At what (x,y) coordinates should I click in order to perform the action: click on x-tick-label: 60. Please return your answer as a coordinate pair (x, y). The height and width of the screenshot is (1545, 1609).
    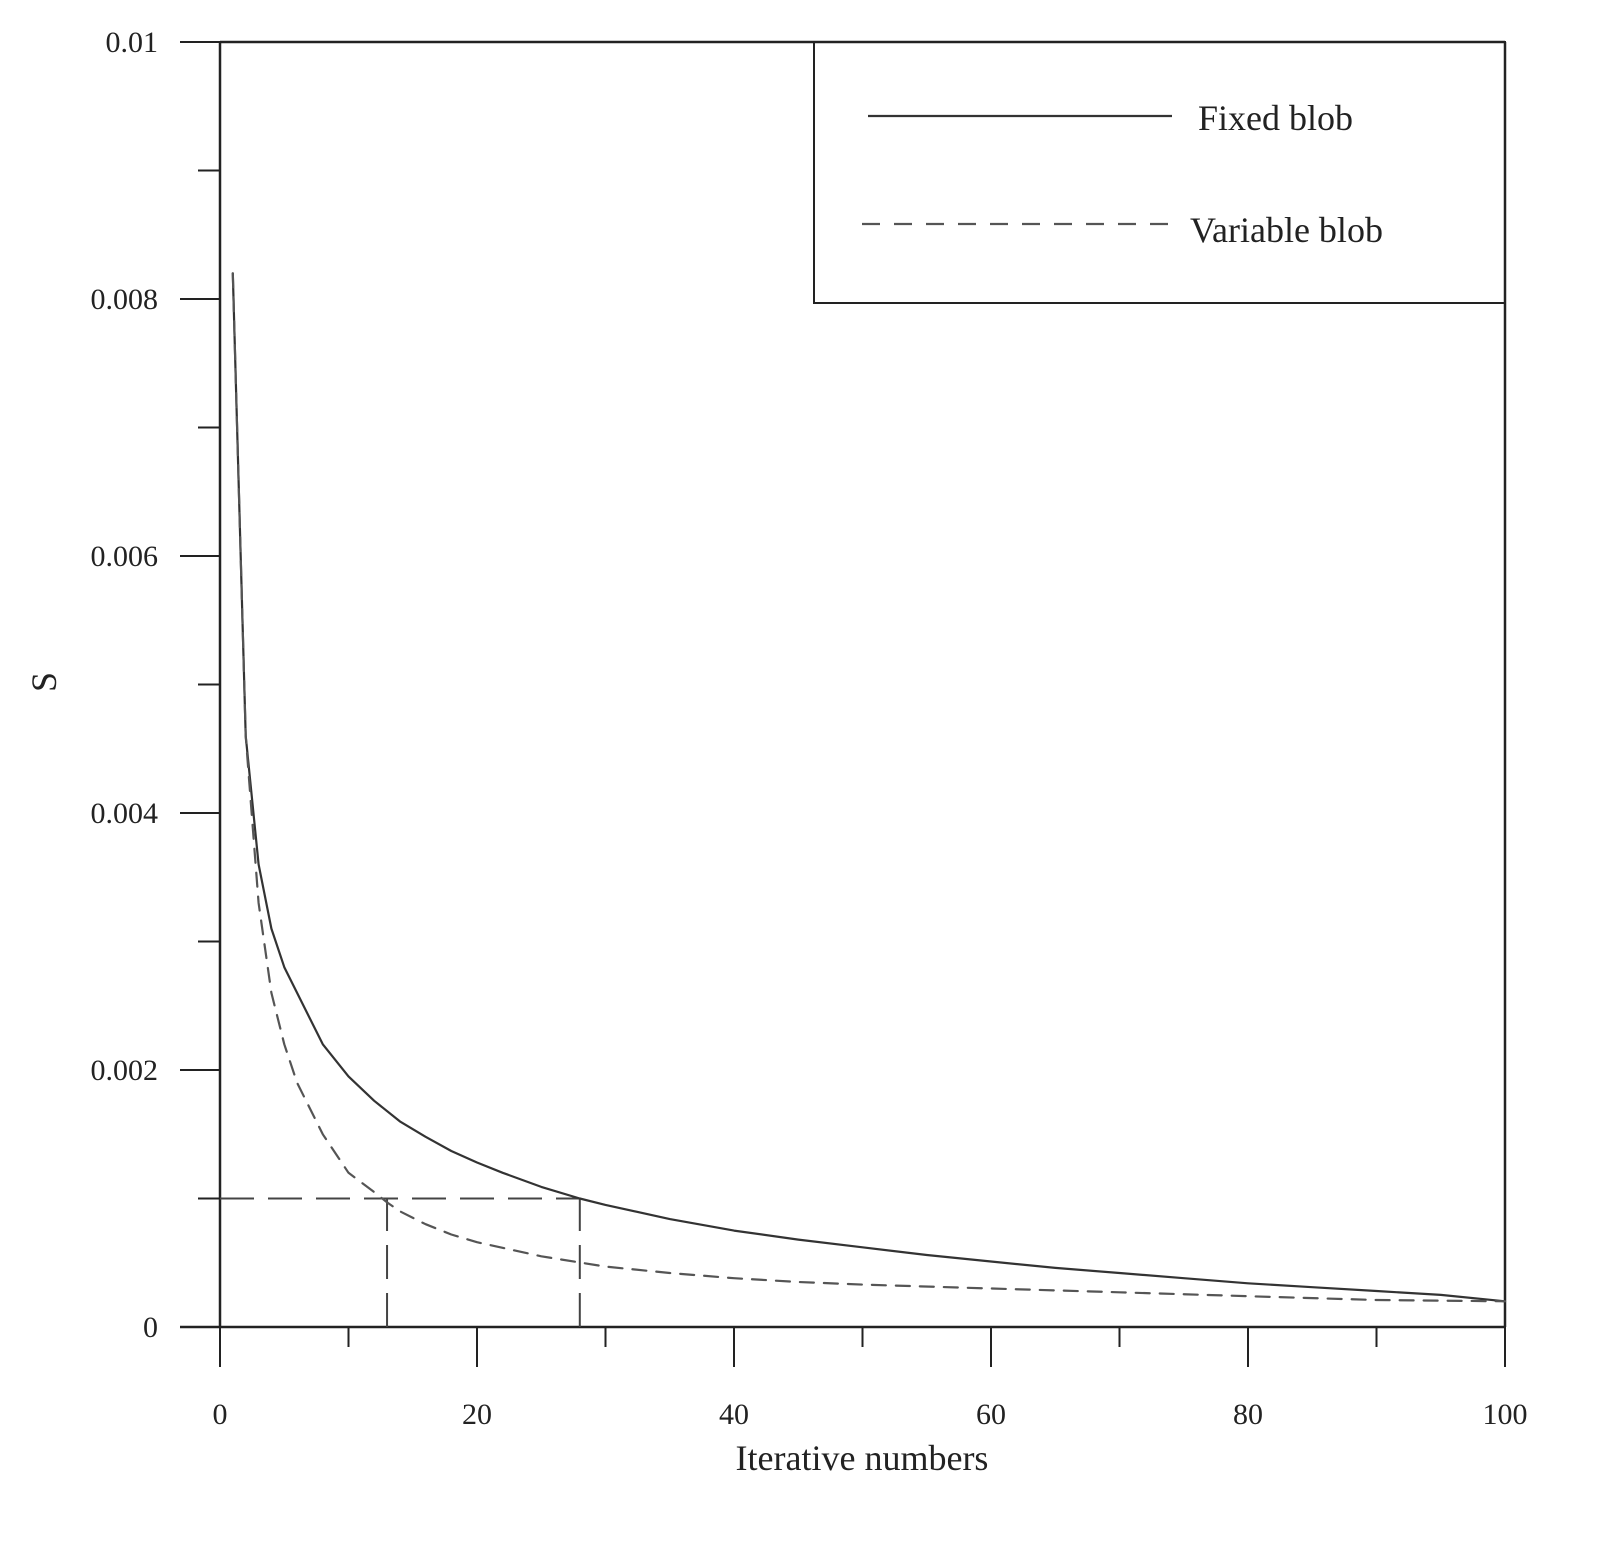
    Looking at the image, I should click on (991, 1414).